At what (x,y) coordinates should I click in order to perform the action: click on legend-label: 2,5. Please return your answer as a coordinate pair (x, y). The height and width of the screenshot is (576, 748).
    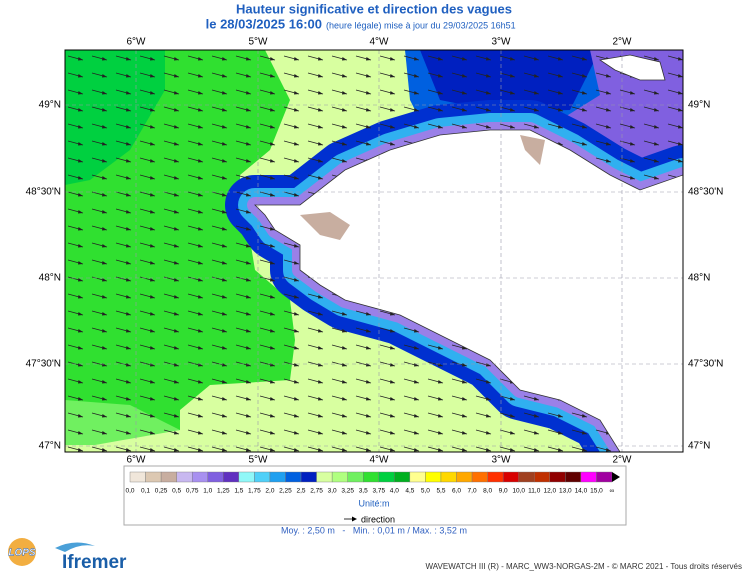
    Looking at the image, I should click on (301, 491).